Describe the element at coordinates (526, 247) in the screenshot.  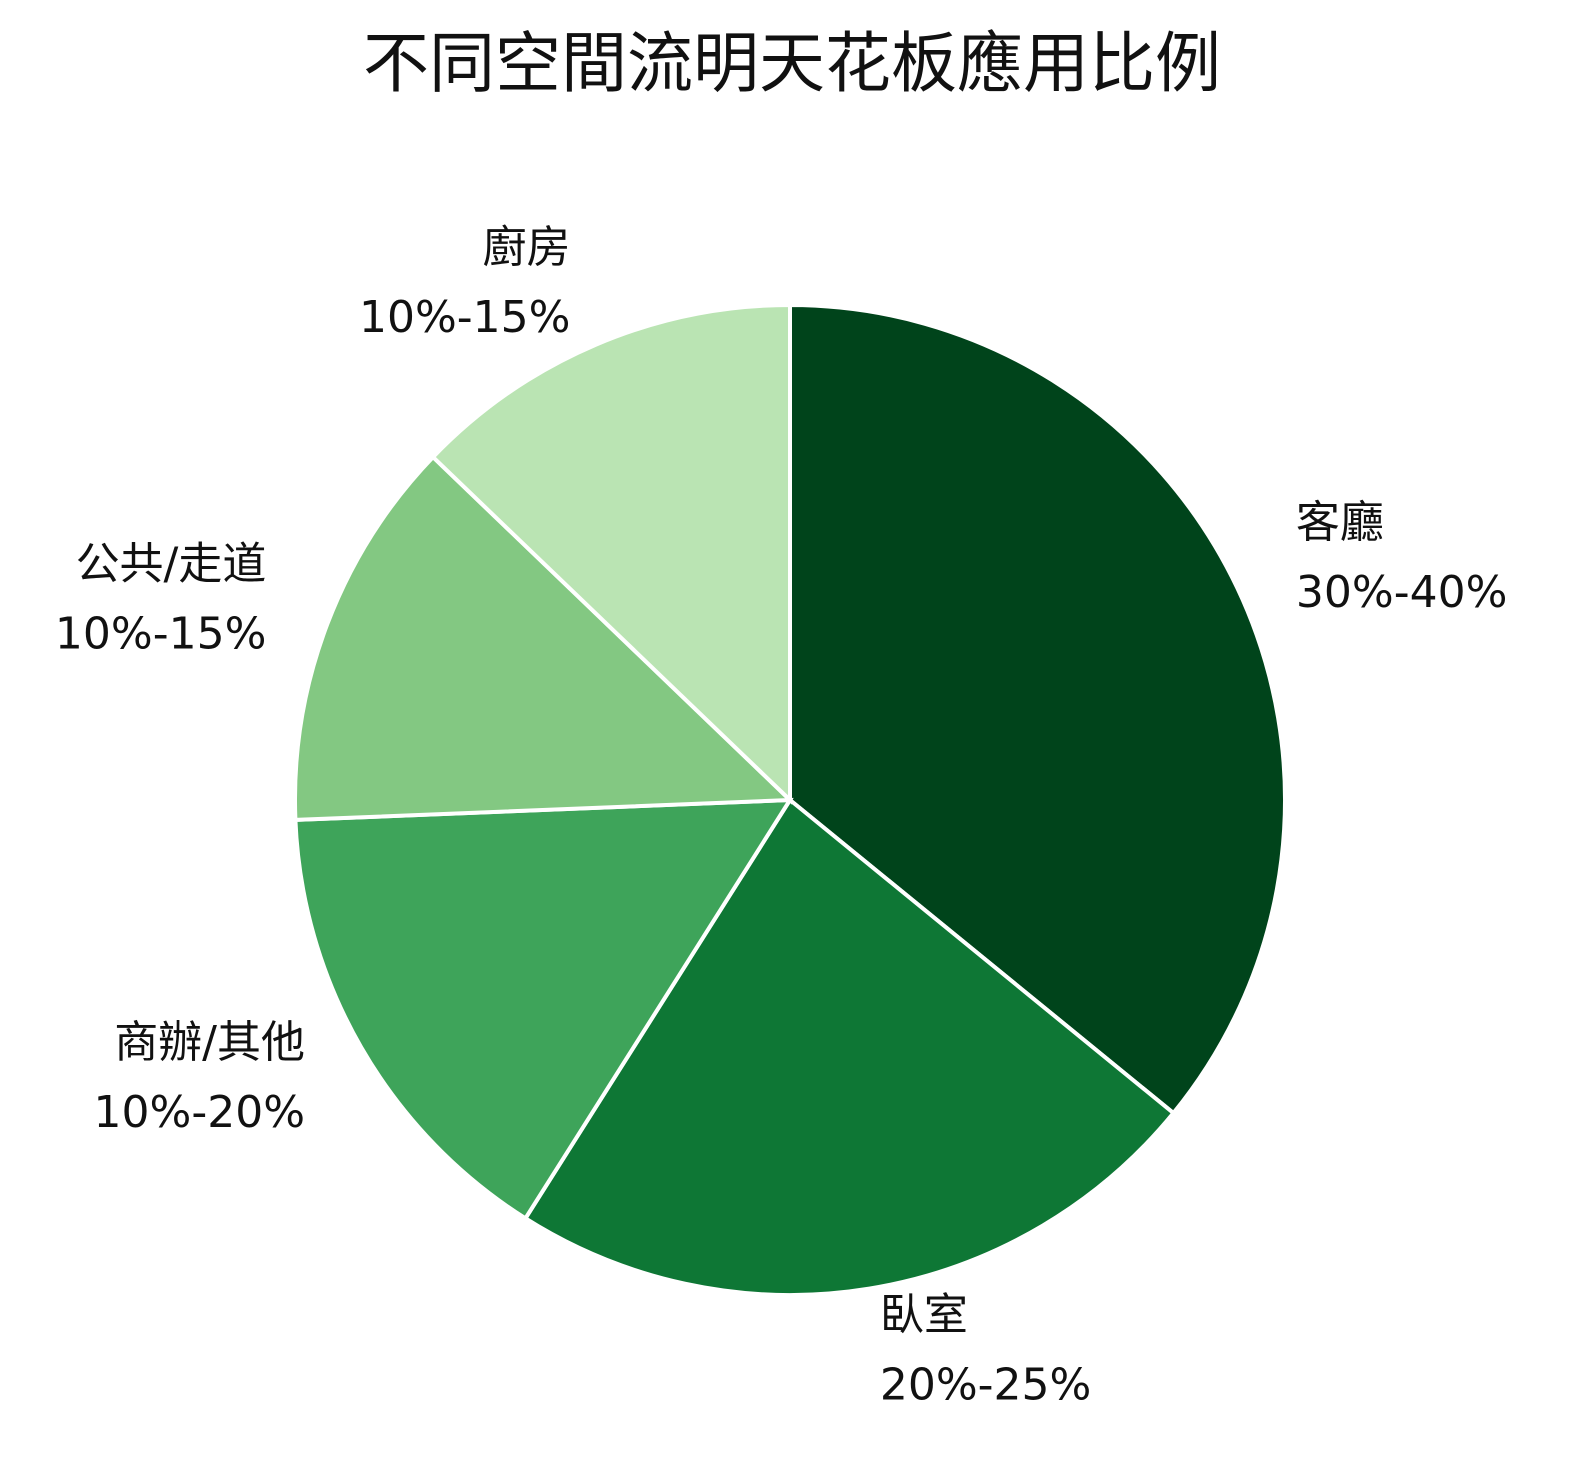
I see `slice-label: 廚房` at that location.